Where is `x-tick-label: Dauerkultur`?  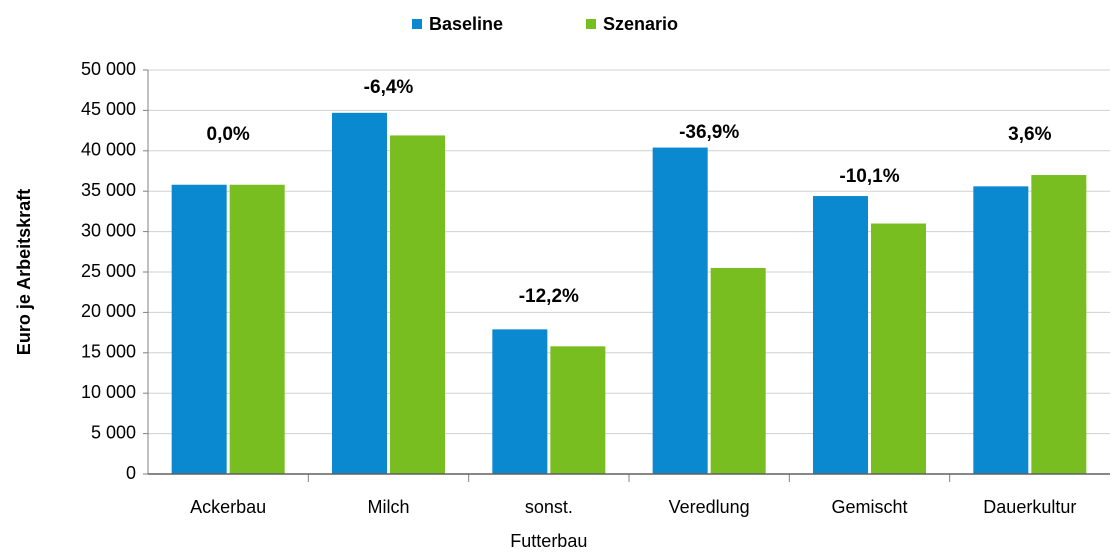 x-tick-label: Dauerkultur is located at coordinates (1029, 507).